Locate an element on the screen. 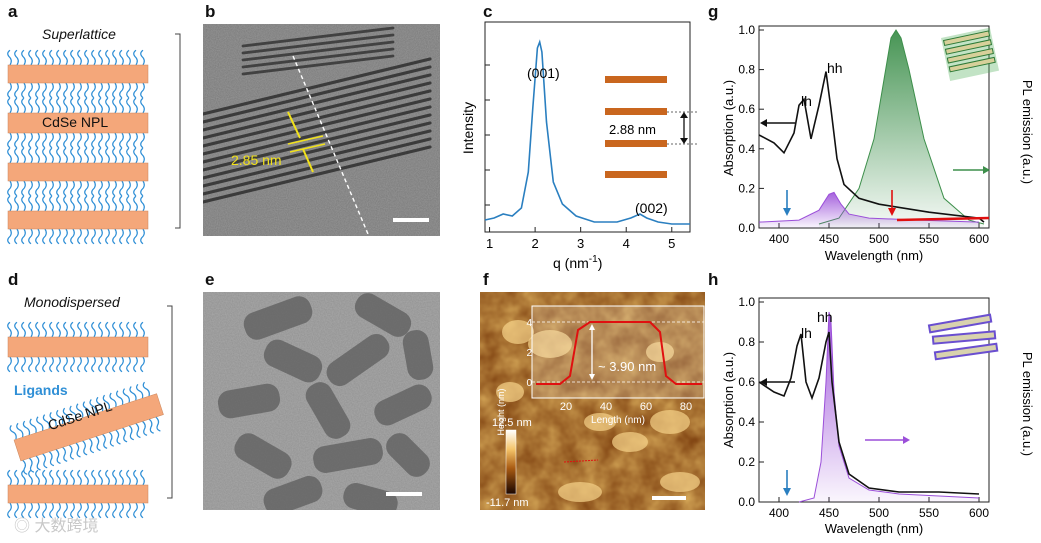 The height and width of the screenshot is (543, 1041). y-axis-label: Intensity is located at coordinates (468, 128).